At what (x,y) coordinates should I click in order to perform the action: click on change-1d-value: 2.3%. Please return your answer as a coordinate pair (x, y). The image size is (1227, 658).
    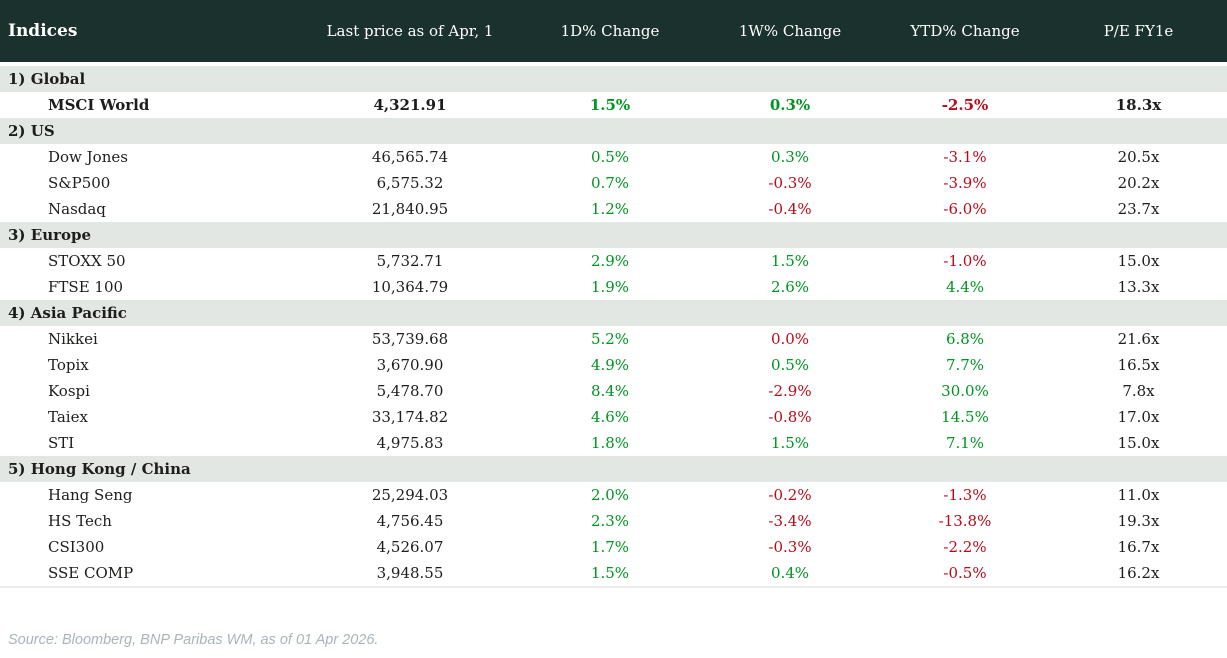
    Looking at the image, I should click on (610, 521).